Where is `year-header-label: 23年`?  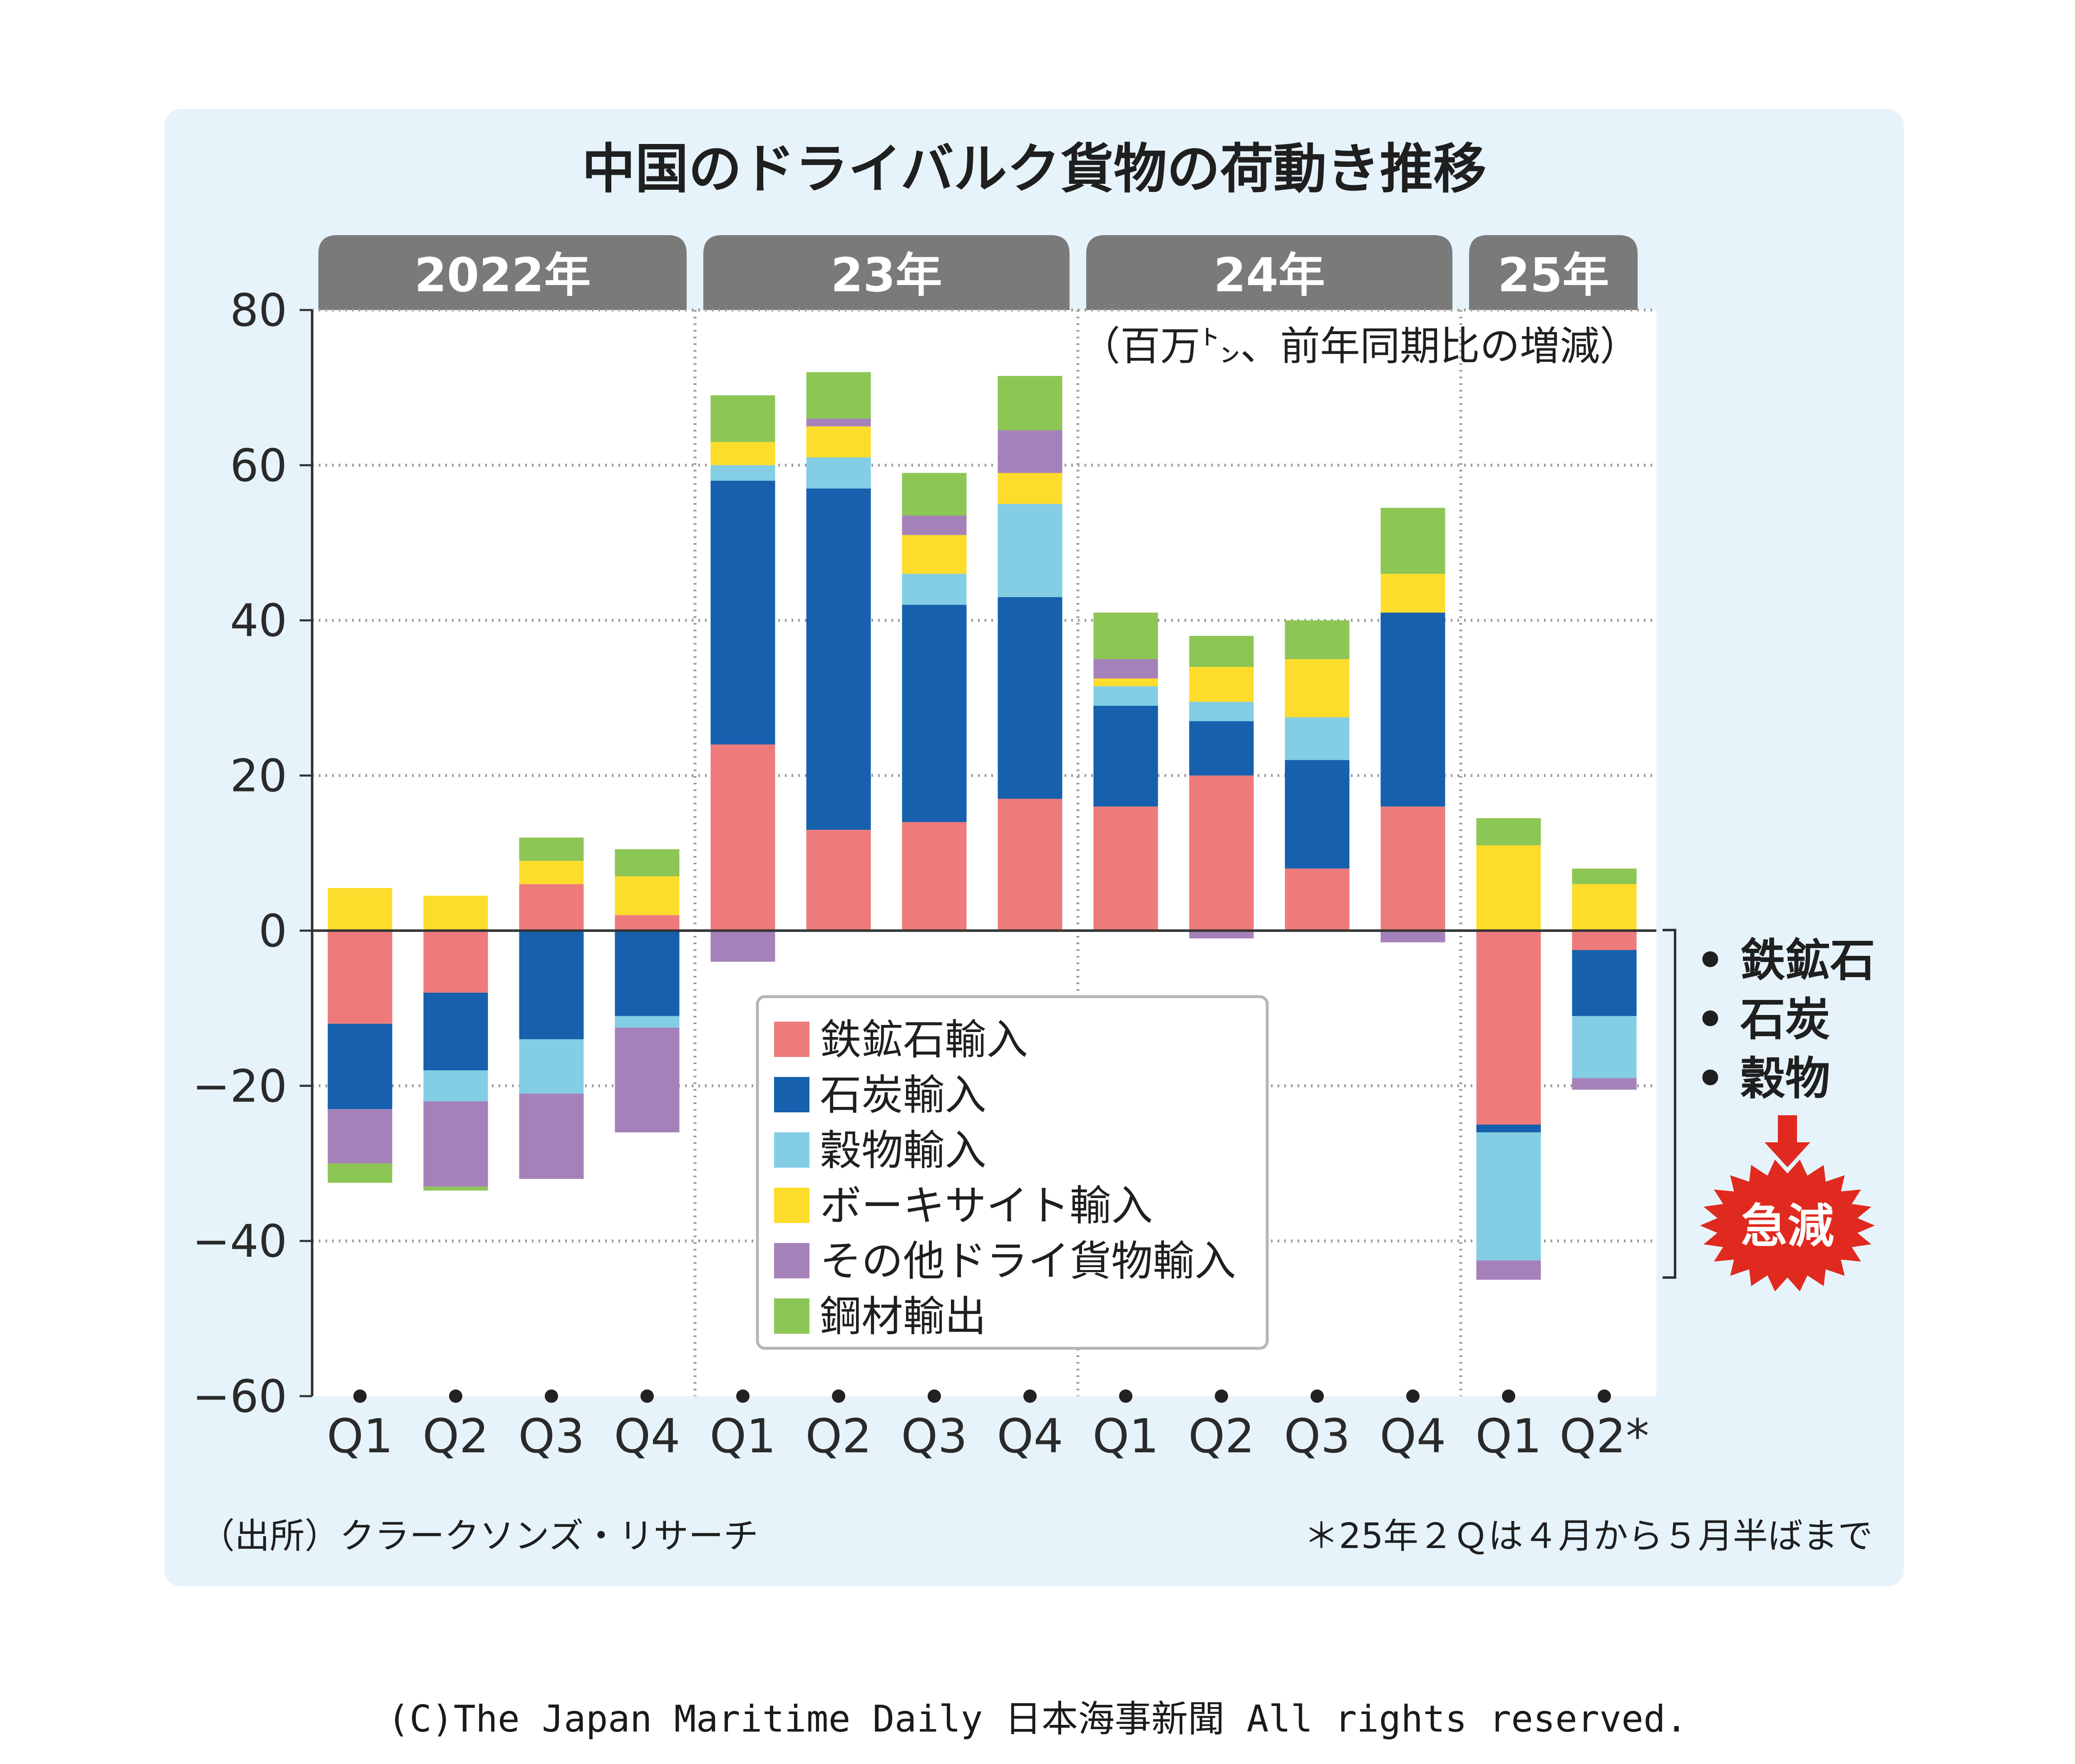 year-header-label: 23年 is located at coordinates (886, 275).